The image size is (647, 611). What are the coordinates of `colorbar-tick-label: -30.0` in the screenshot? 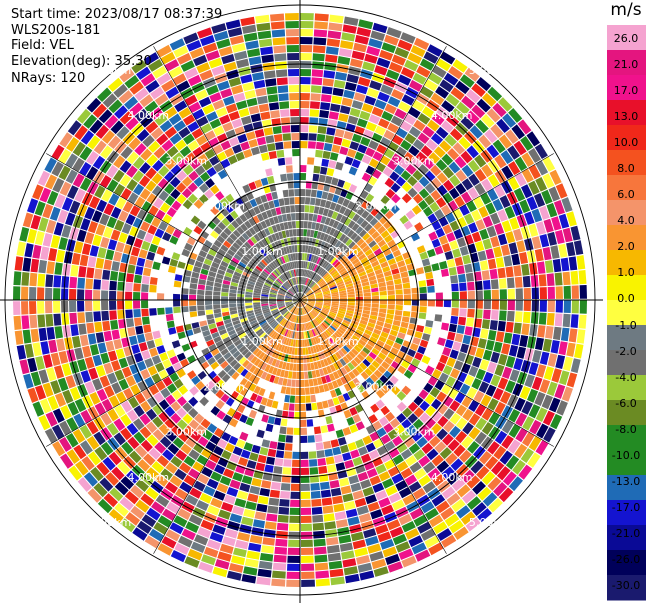 It's located at (625, 585).